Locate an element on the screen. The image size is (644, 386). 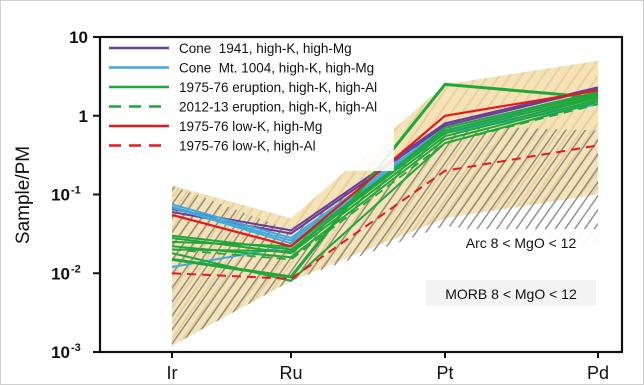
field-label: Arc 8 < MgO < 12 is located at coordinates (521, 243).